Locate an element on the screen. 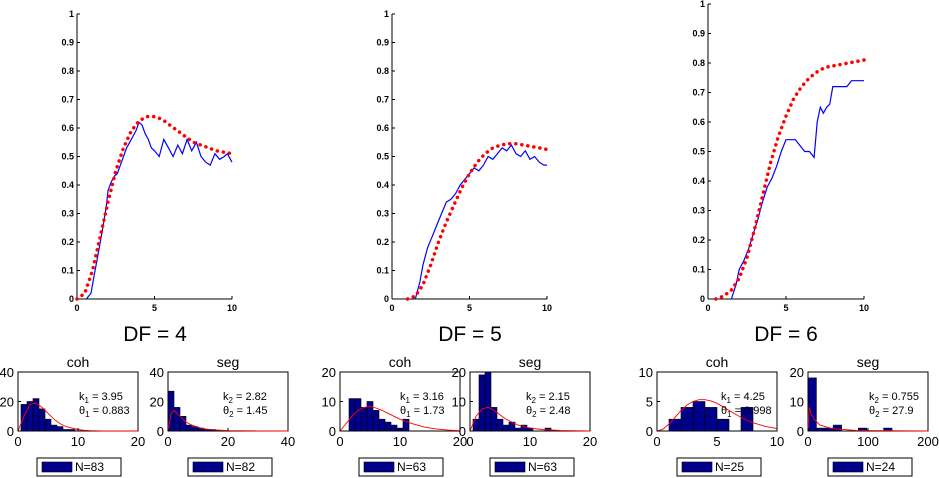 The width and height of the screenshot is (939, 478). legend-label: N=83 is located at coordinates (89, 467).